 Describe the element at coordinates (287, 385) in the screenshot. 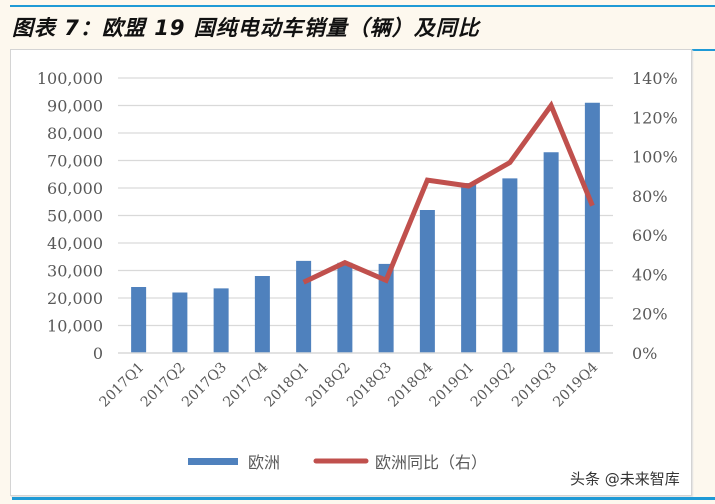

I see `x-tick-label: 2018Q1` at that location.